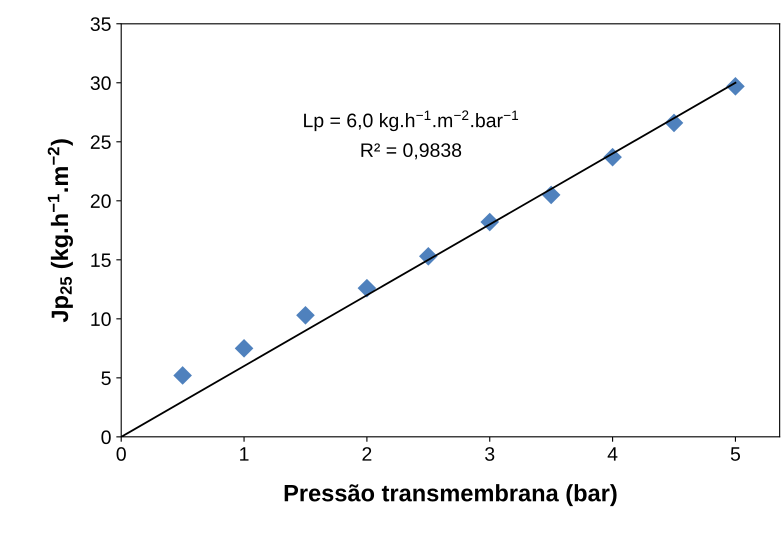 This screenshot has height=540, width=782. I want to click on y-tick-label: 0, so click(106, 437).